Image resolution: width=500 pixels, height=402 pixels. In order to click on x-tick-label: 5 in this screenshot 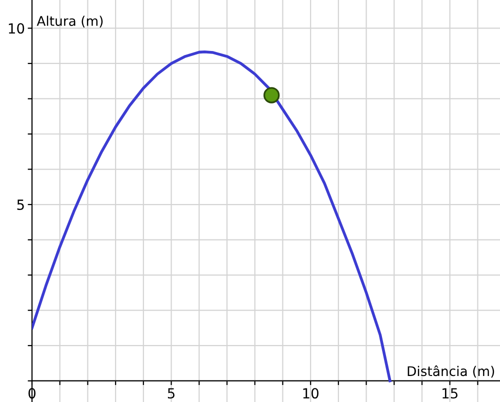, I will do `click(171, 393)`.